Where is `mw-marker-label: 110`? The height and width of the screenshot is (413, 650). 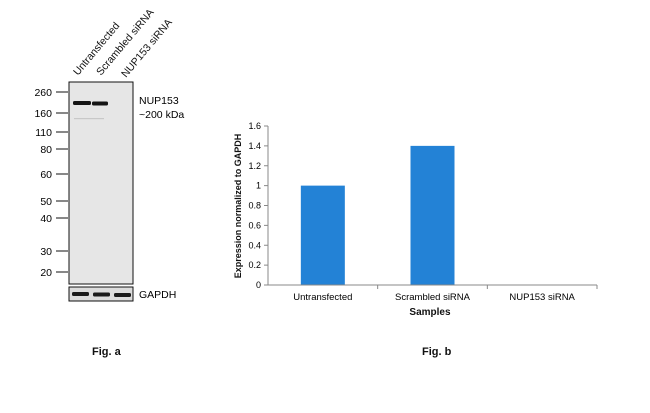
mw-marker-label: 110 is located at coordinates (43, 133).